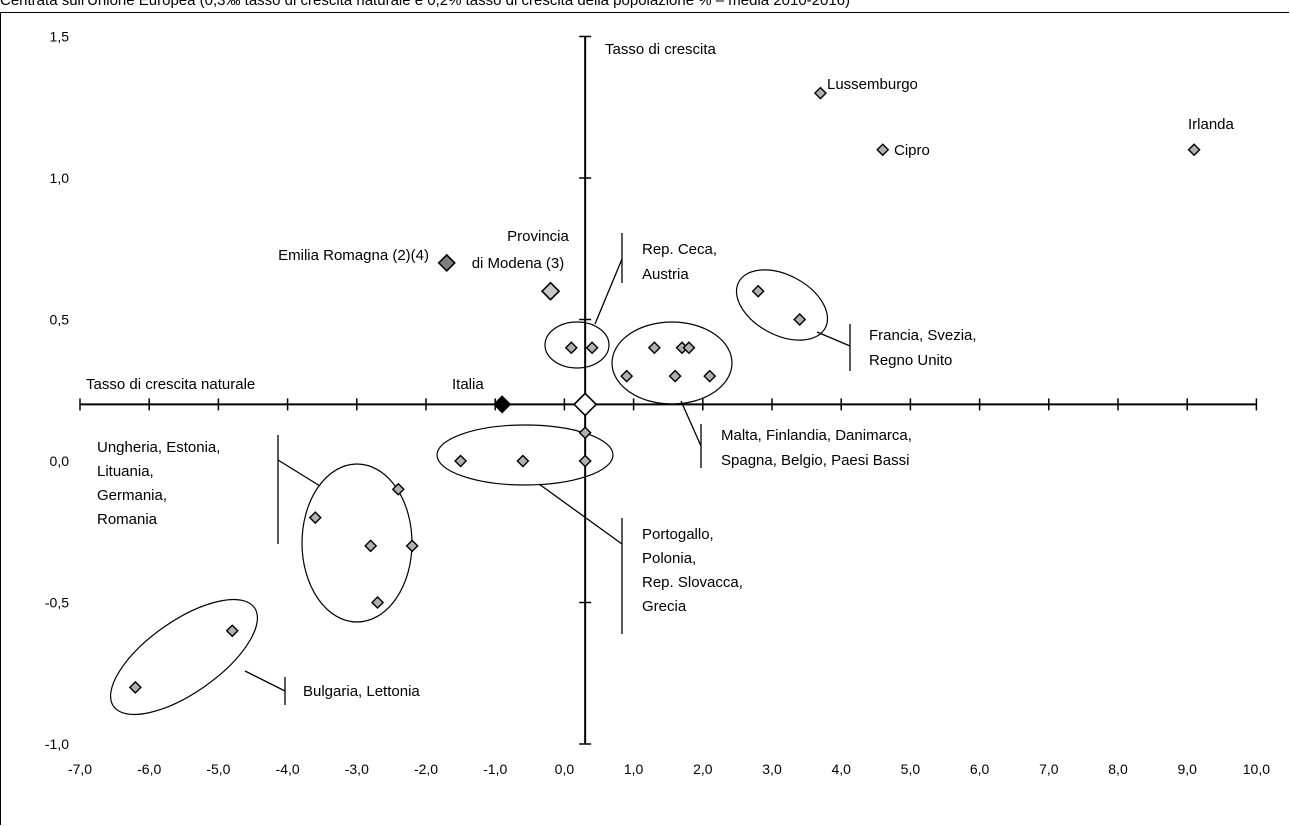 The height and width of the screenshot is (826, 1290). Describe the element at coordinates (692, 582) in the screenshot. I see `group-label-line: Rep. Slovacca,` at that location.